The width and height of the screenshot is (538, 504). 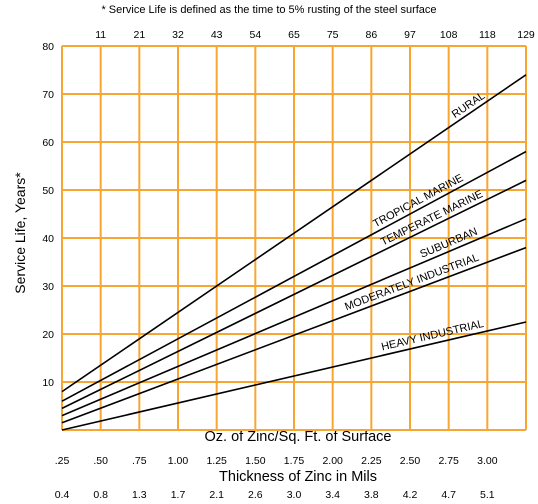 What do you see at coordinates (371, 461) in the screenshot?
I see `x-tick-label: 2.25` at bounding box center [371, 461].